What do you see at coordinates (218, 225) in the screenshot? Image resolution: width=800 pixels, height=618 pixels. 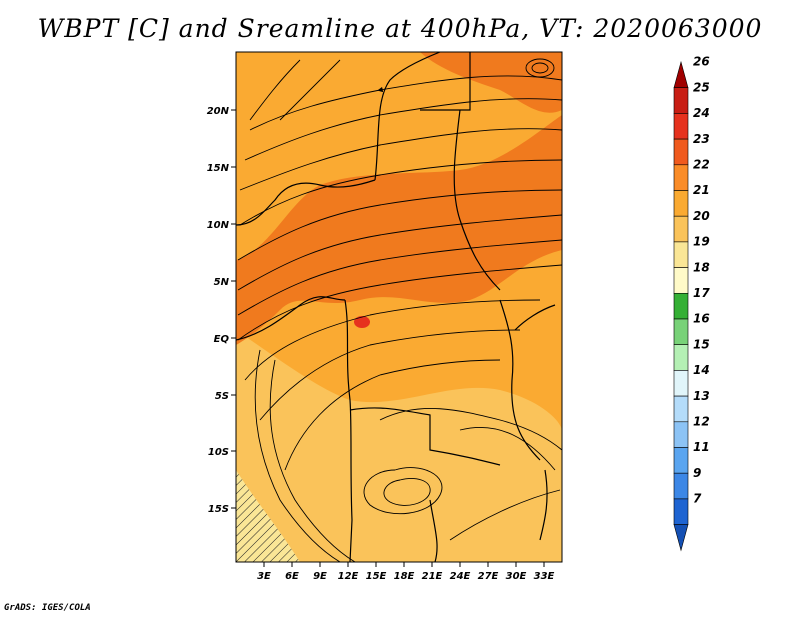 I see `lat-label: 10N` at bounding box center [218, 225].